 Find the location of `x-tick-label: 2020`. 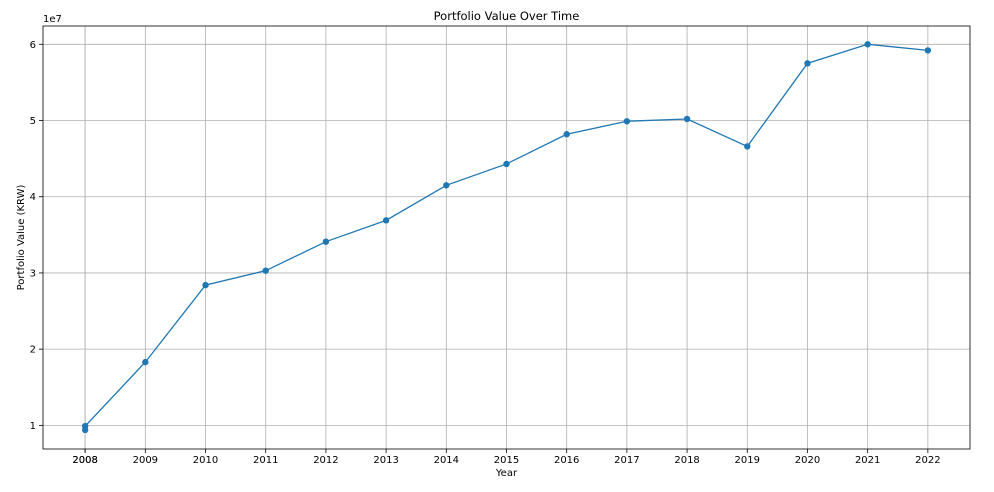

x-tick-label: 2020 is located at coordinates (807, 460).